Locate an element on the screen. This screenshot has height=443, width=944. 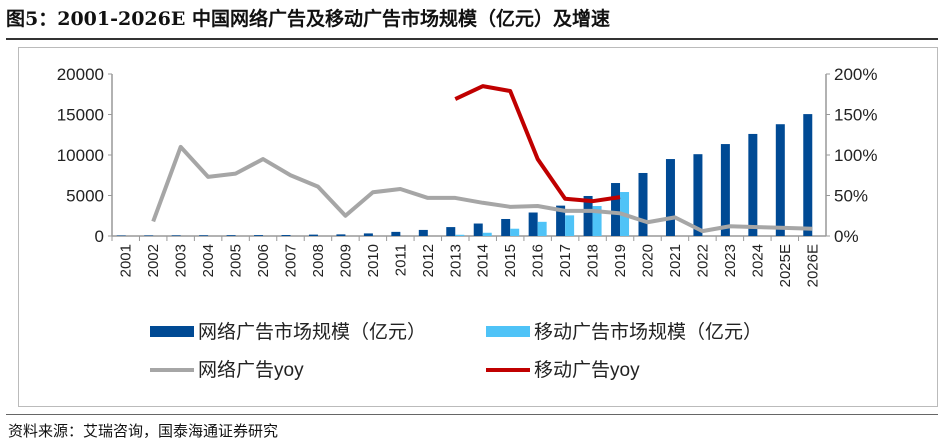
x-tick-label: 2003 is located at coordinates (181, 260).